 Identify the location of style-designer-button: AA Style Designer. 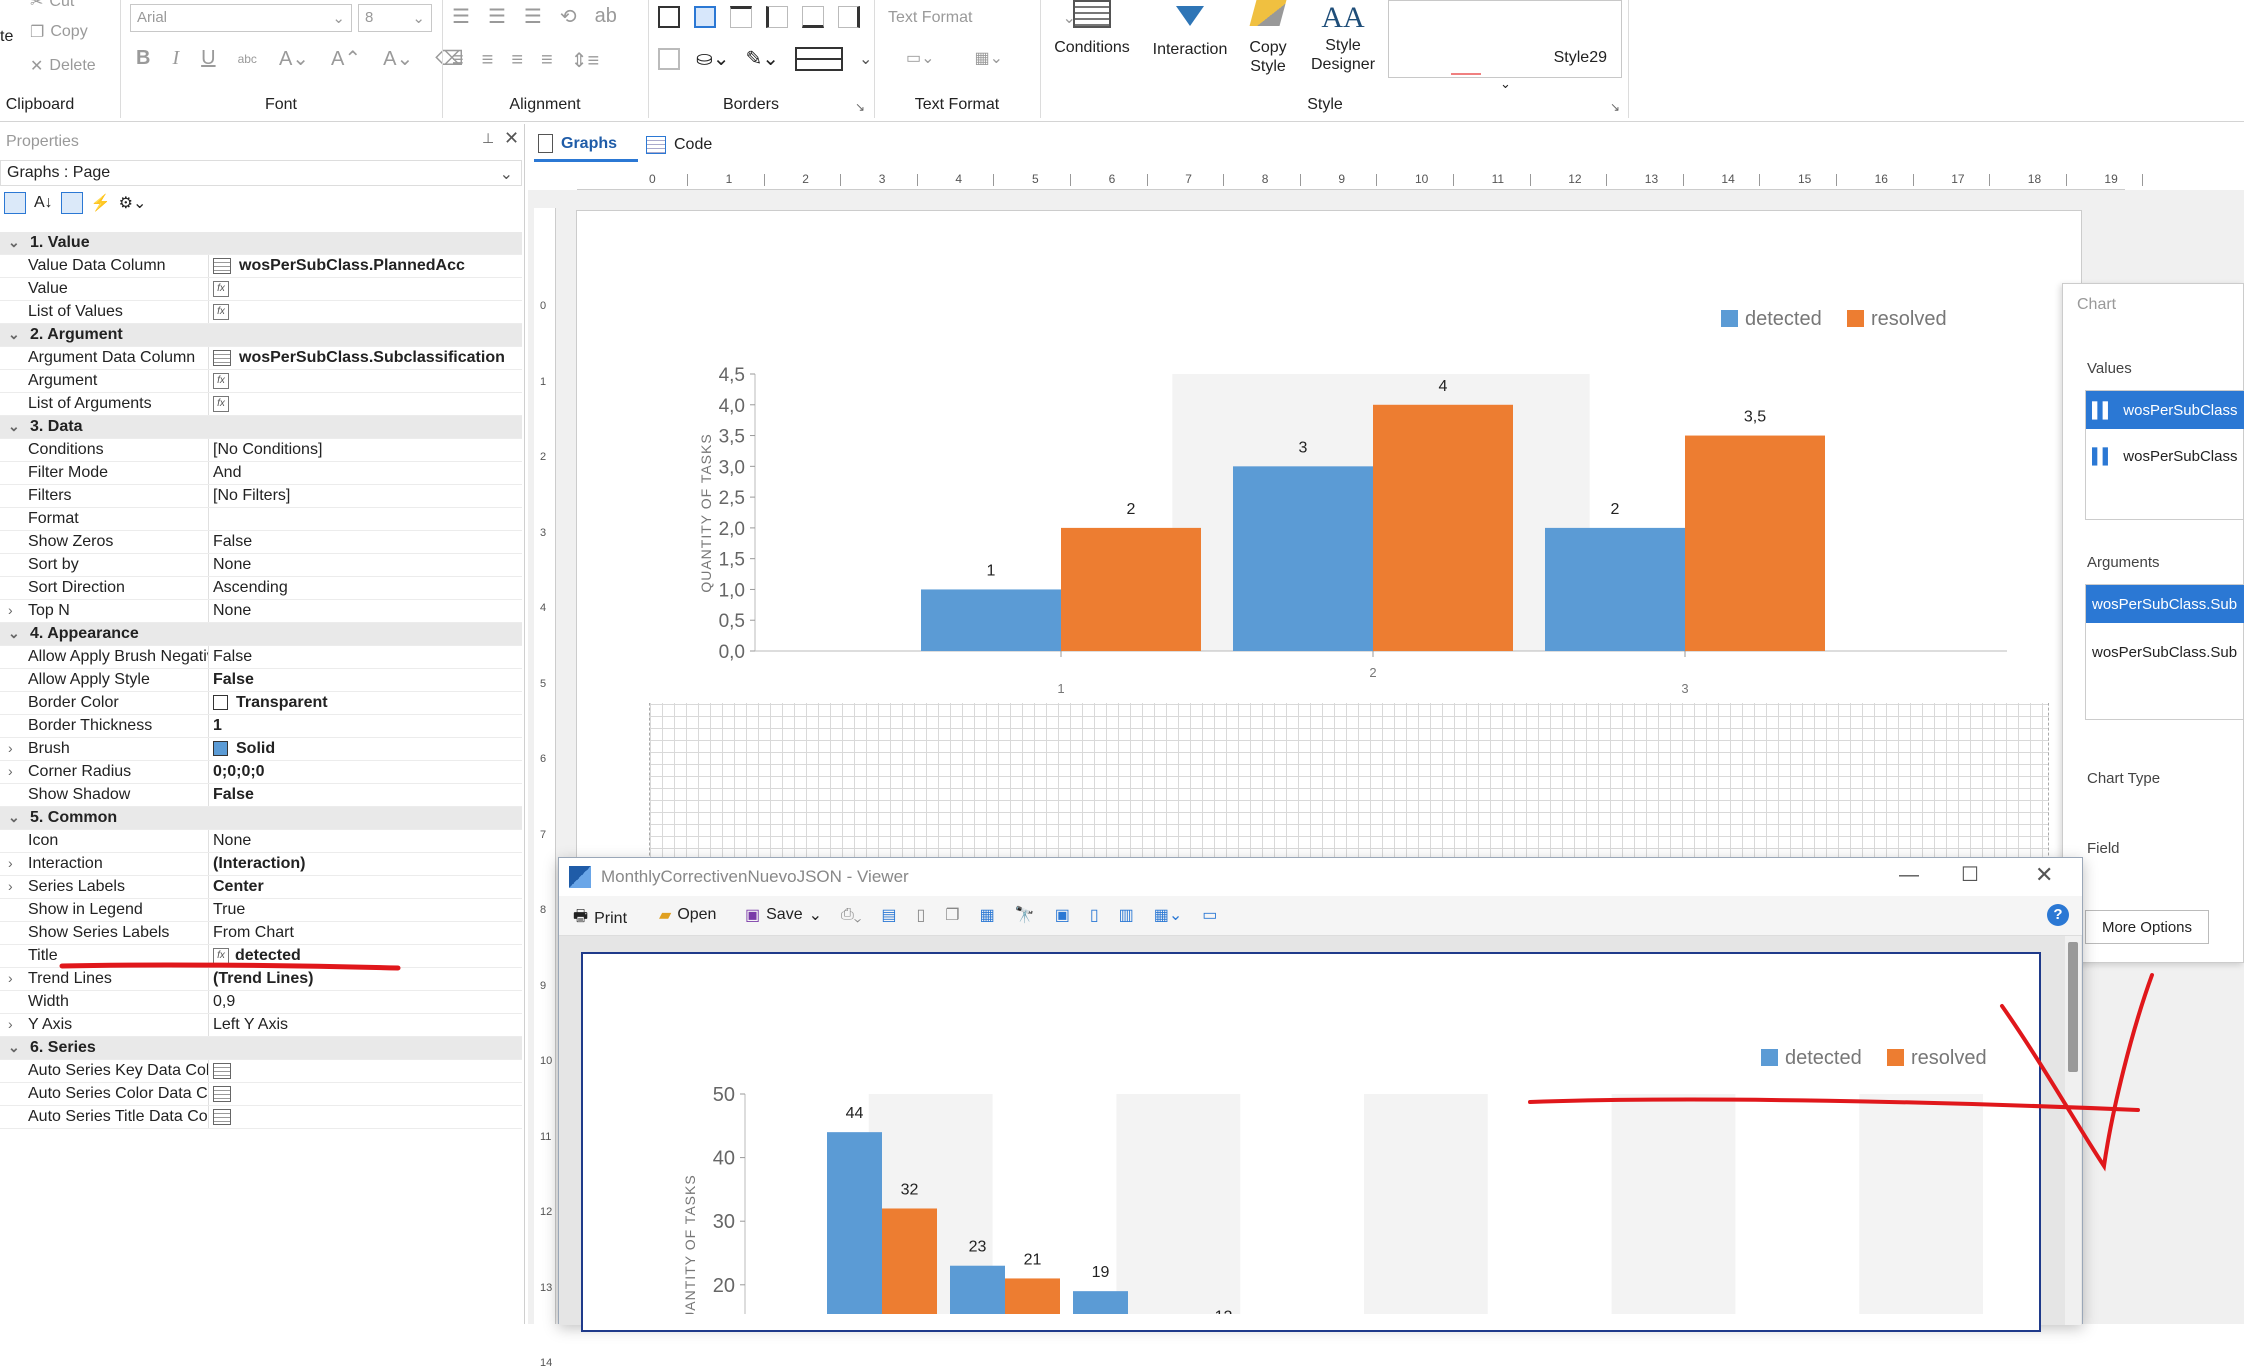
(1343, 37).